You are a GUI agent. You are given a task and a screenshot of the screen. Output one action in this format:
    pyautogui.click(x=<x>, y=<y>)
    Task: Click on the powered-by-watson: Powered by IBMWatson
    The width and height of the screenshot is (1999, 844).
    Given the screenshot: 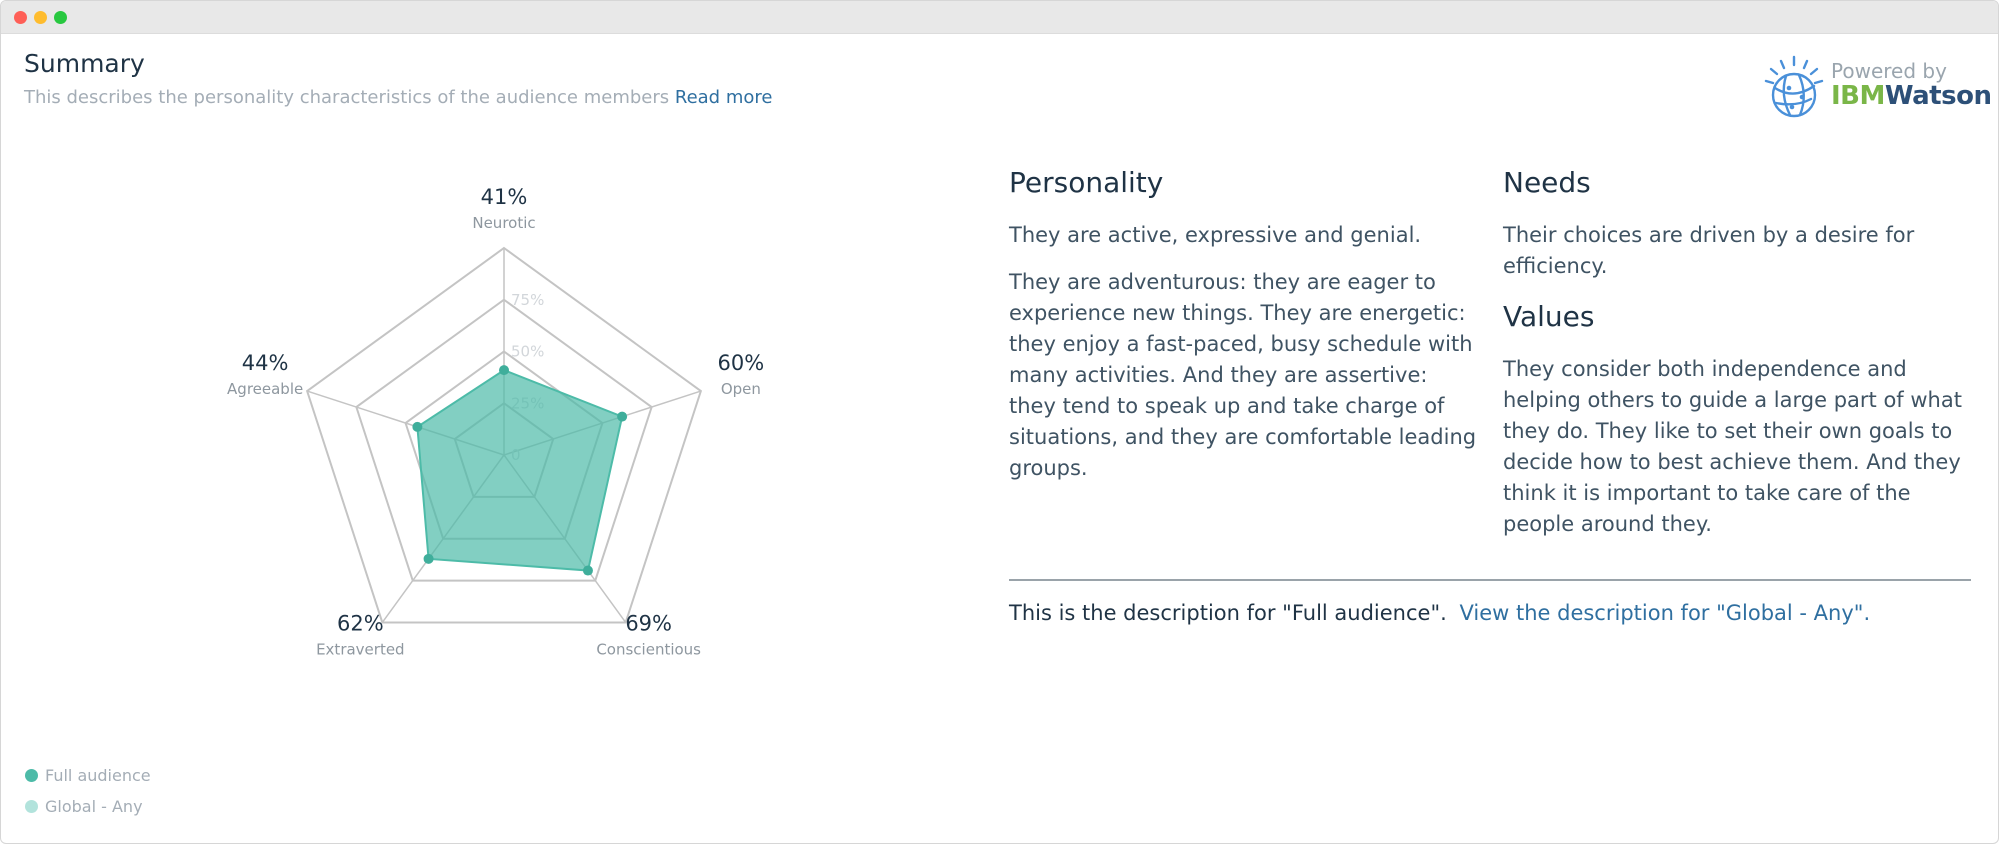 What is the action you would take?
    pyautogui.click(x=1878, y=87)
    